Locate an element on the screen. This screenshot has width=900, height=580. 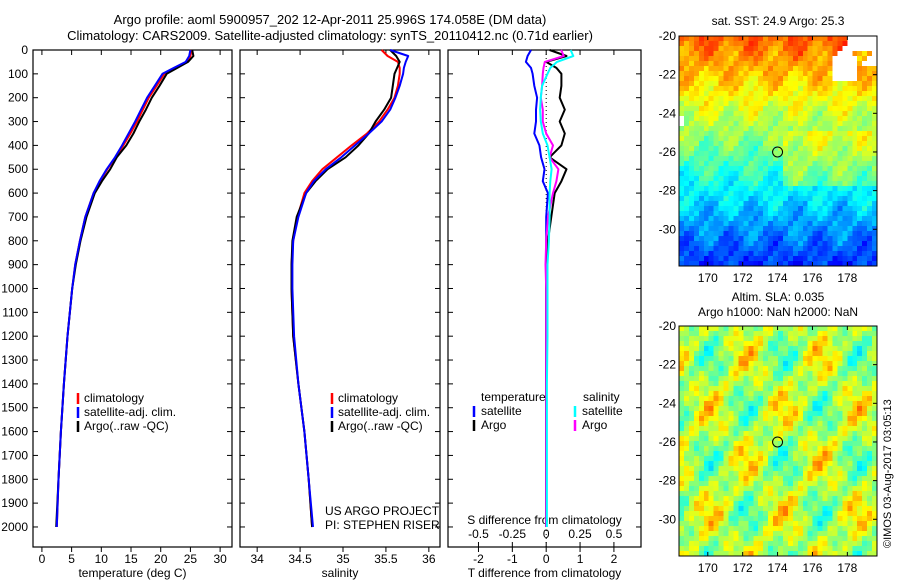
y-tick-label: 1900 is located at coordinates (14, 503).